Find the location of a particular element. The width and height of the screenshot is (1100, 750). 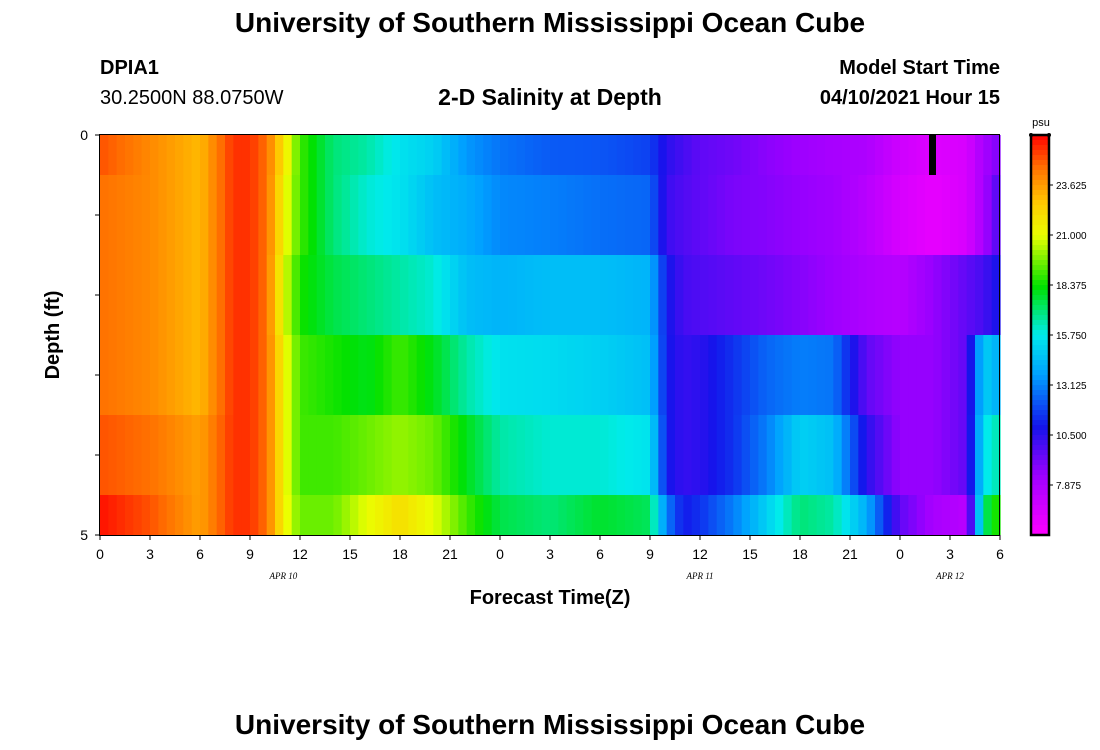

colorbar-tick-label: 18.375 is located at coordinates (1071, 286).